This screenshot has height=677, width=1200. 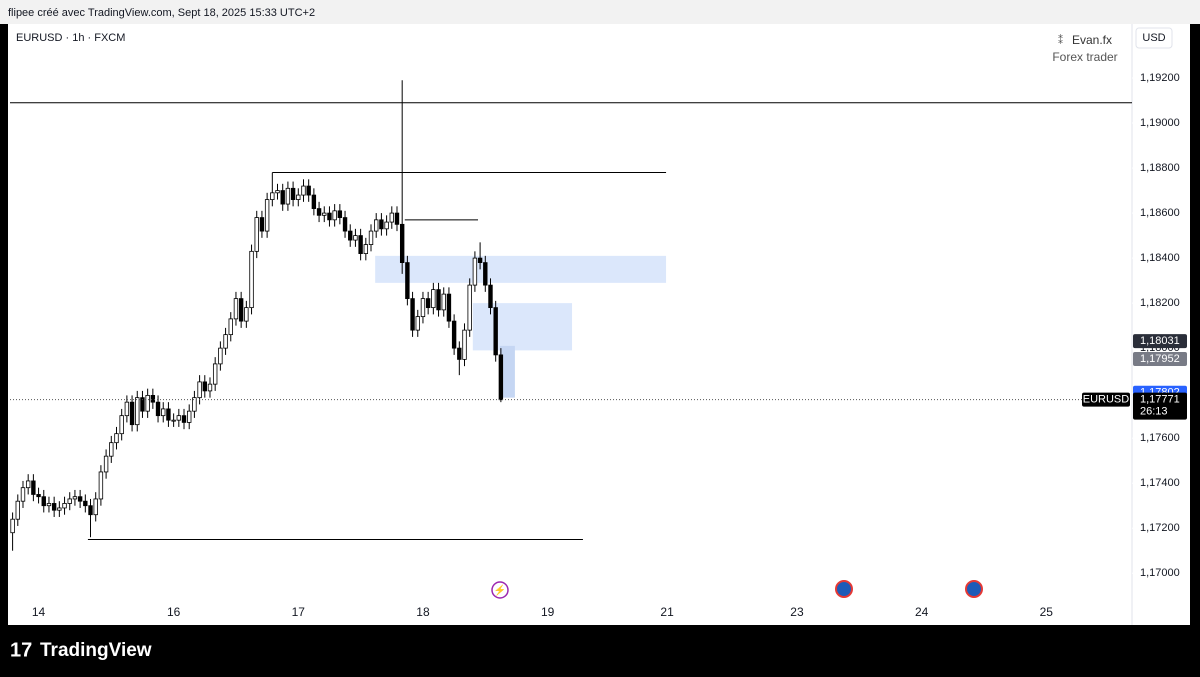 I want to click on watermark-name: Evan.fx, so click(x=1092, y=40).